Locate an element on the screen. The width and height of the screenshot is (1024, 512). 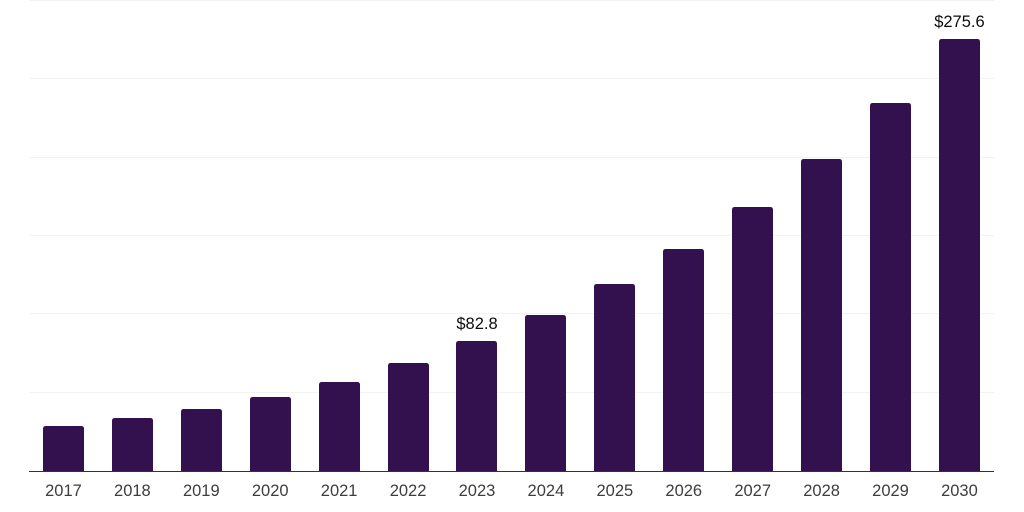
x-tick-label: 2018 is located at coordinates (132, 491).